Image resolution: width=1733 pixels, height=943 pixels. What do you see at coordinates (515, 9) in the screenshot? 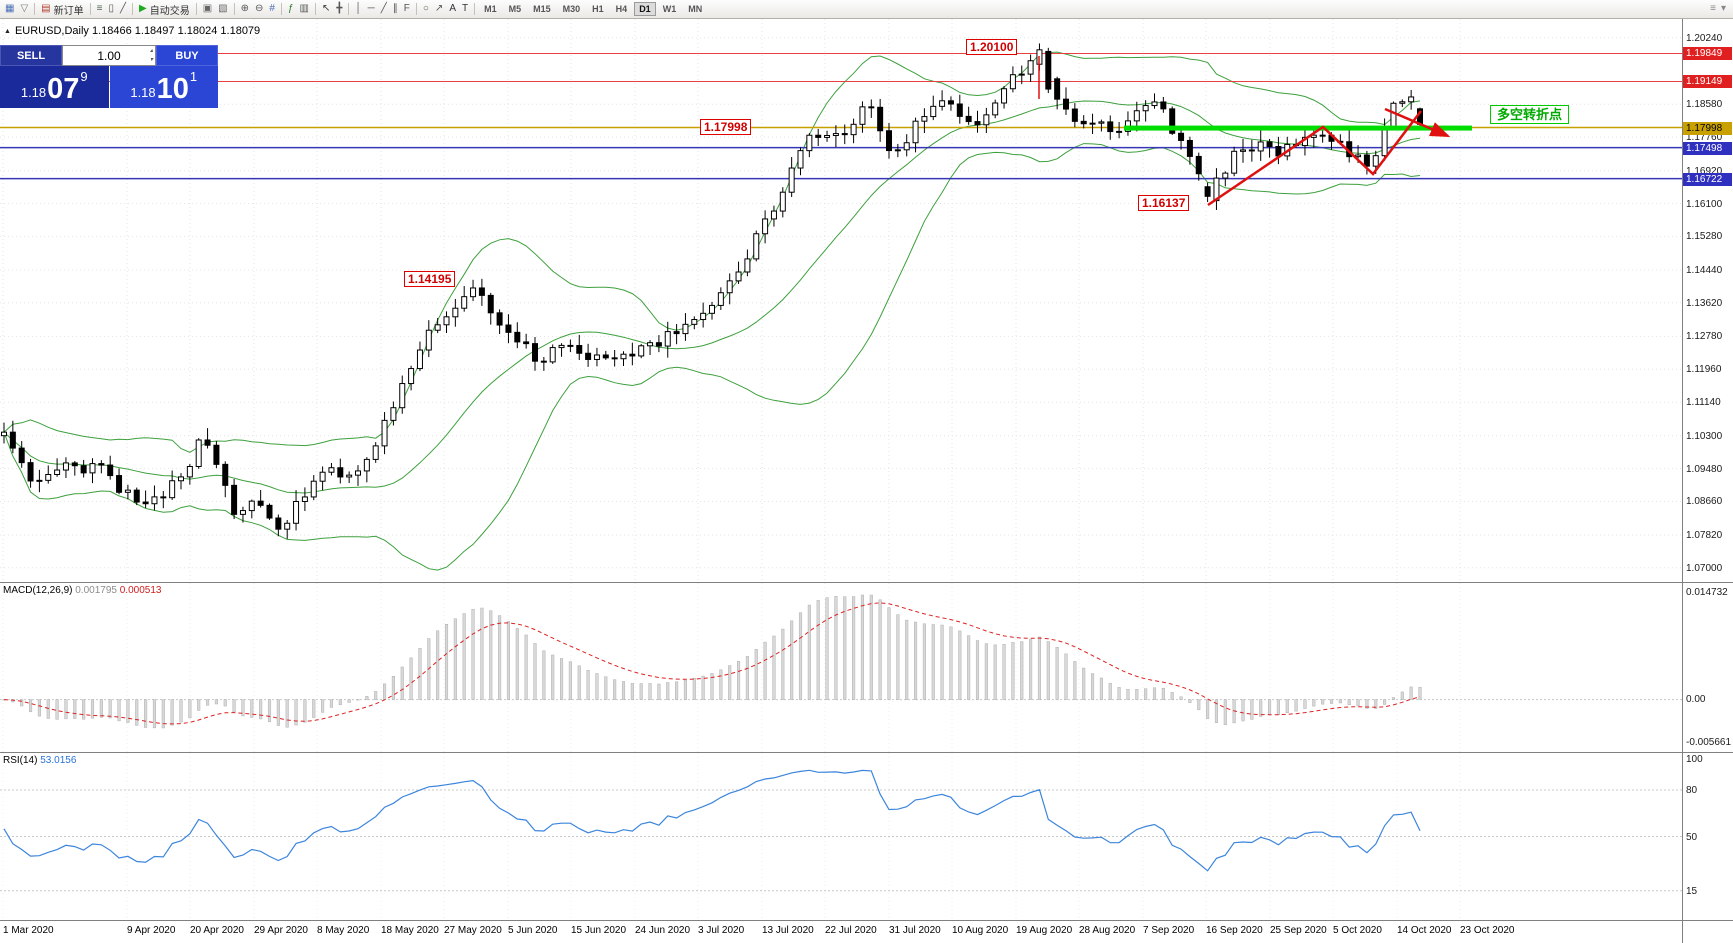
I see `timeframe-m5-button: M5` at bounding box center [515, 9].